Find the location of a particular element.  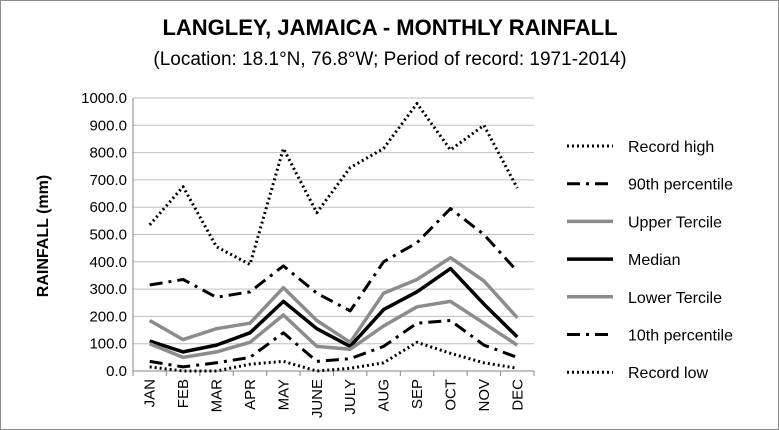

y-tick-label: 100.0 is located at coordinates (108, 344).